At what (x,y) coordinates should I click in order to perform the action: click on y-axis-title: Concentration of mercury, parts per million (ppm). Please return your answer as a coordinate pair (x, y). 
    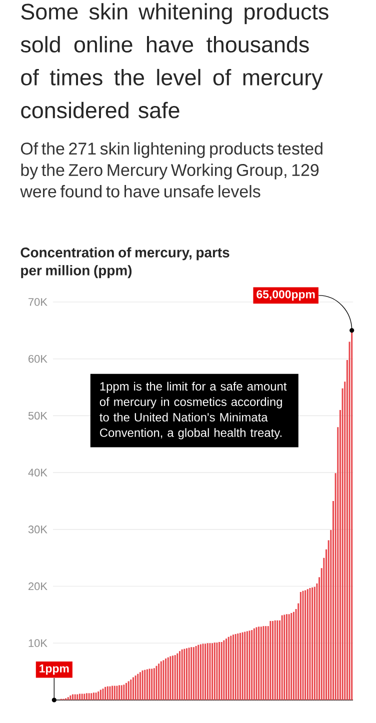
    Looking at the image, I should click on (125, 262).